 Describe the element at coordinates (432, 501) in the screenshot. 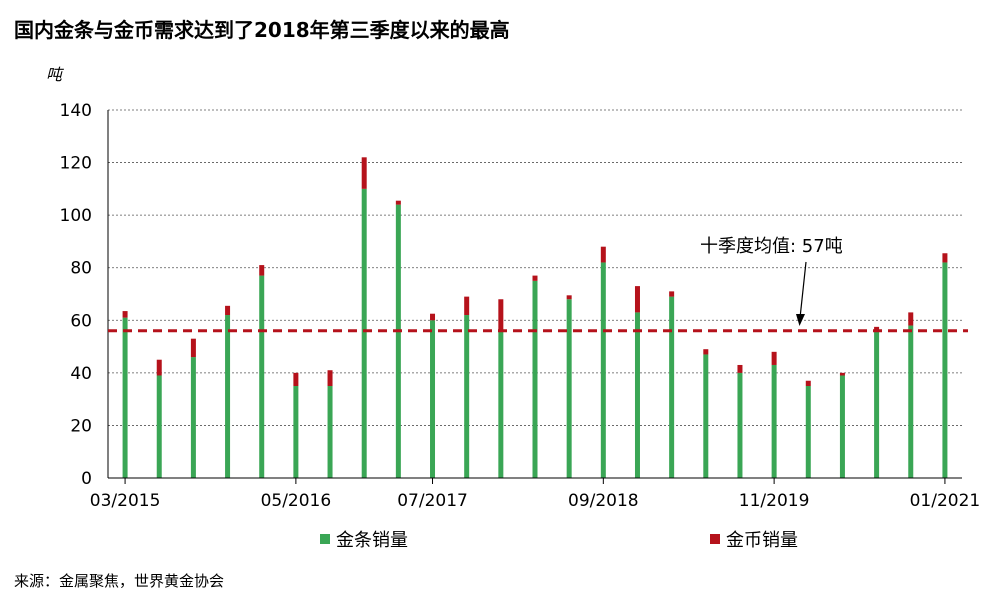

I see `x-tick-label: 07/2017` at that location.